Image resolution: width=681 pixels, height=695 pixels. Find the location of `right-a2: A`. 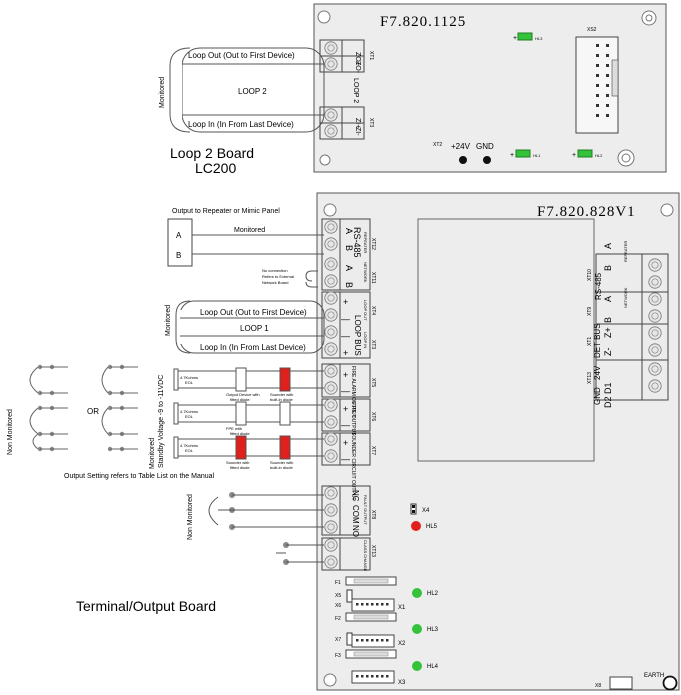

right-a2: A is located at coordinates (608, 299).